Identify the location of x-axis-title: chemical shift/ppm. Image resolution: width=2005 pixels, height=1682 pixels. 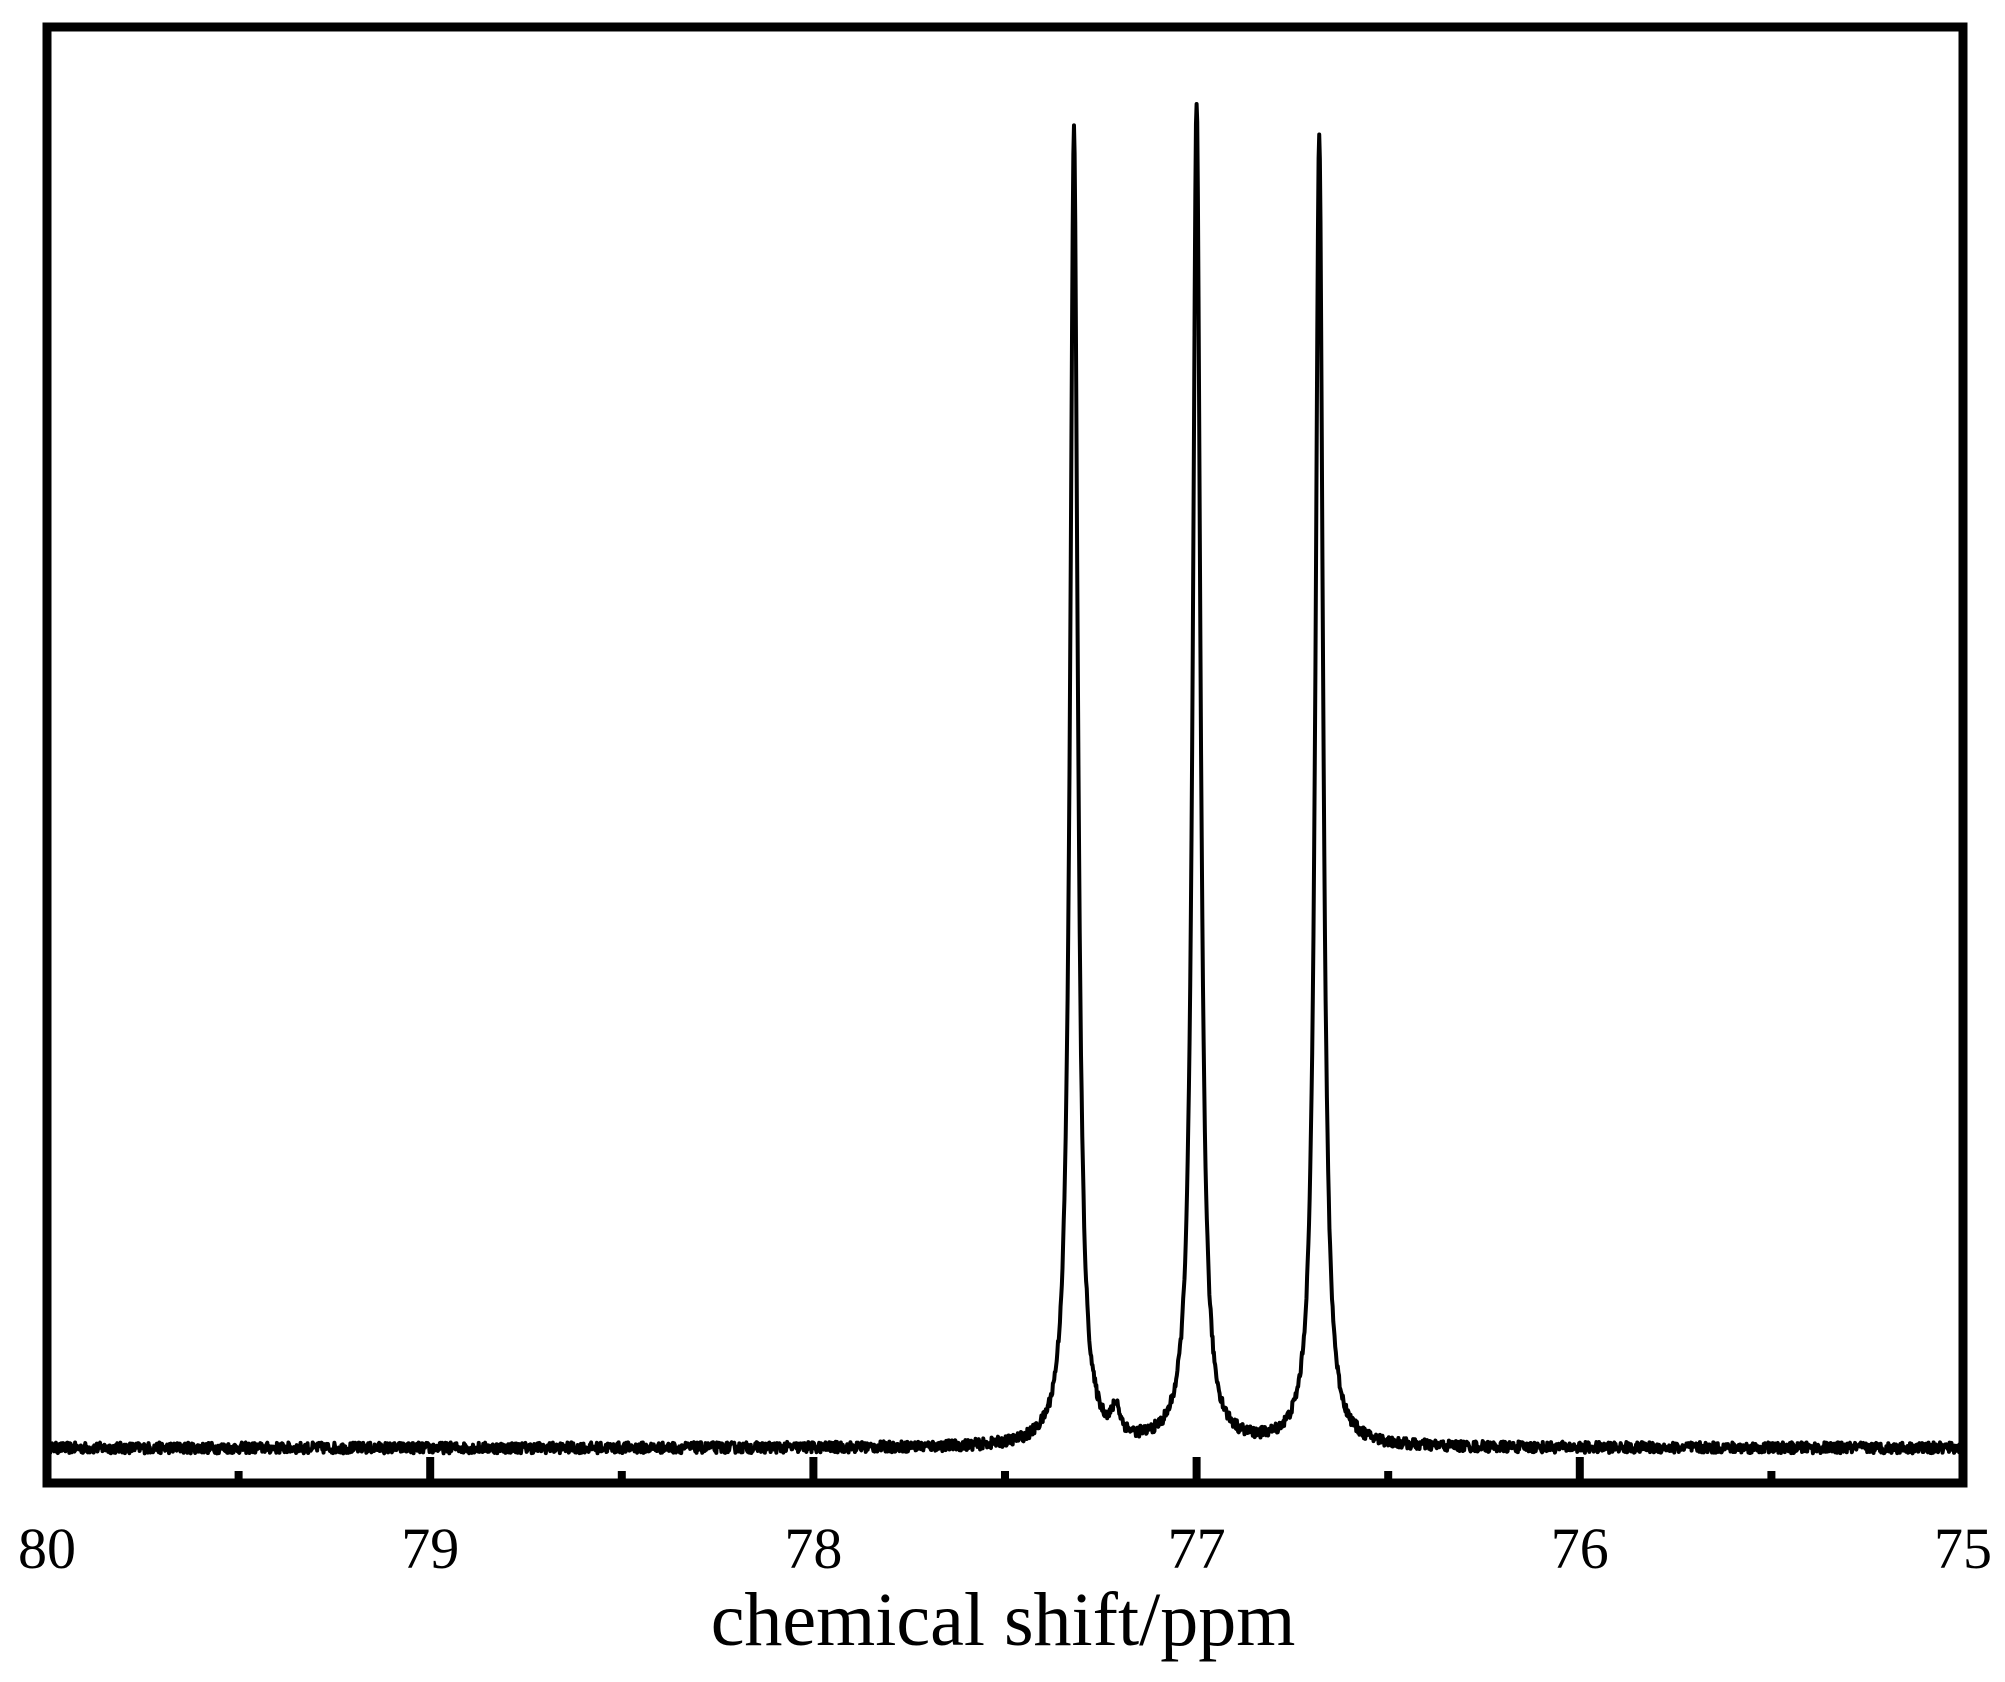
(1003, 1620).